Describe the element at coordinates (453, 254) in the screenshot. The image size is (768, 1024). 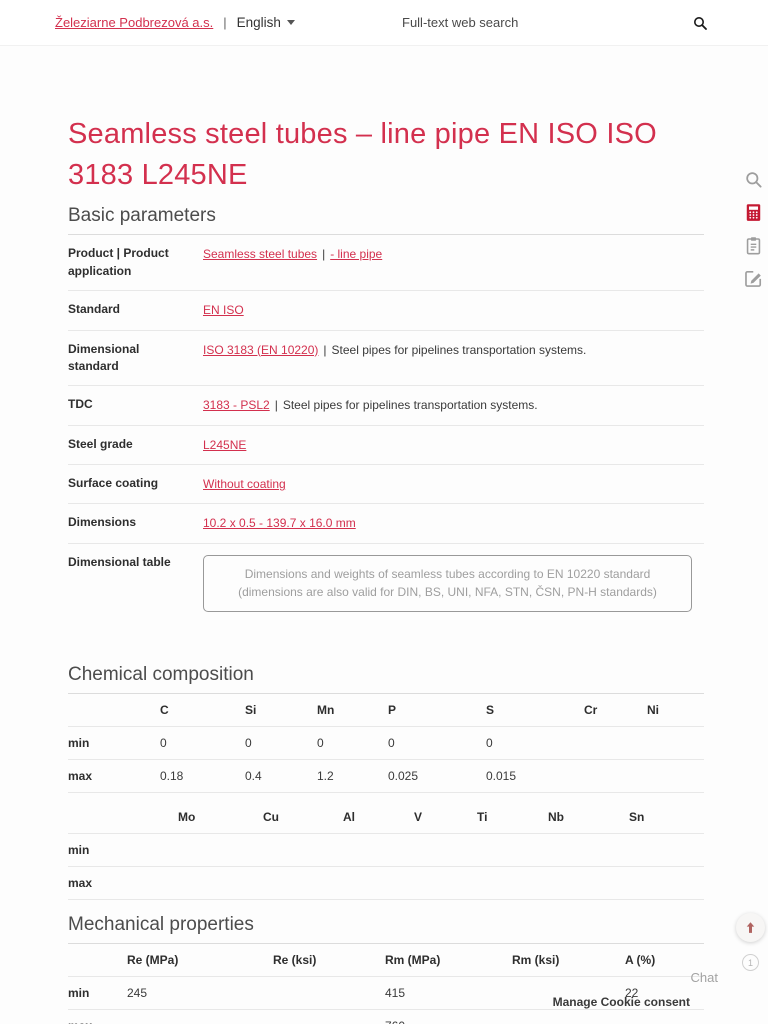
I see `param-value: Seamless steel tubes | - line pipe` at that location.